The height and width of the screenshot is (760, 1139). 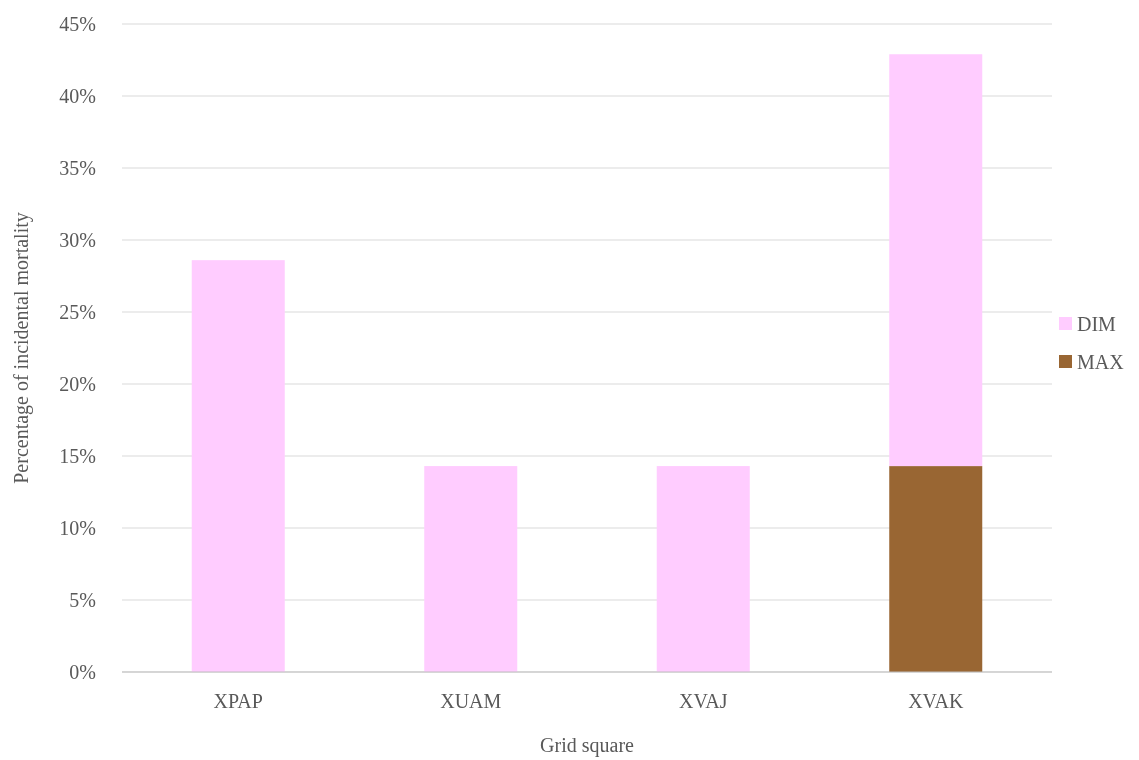 I want to click on x-axis-title: Grid square, so click(x=587, y=745).